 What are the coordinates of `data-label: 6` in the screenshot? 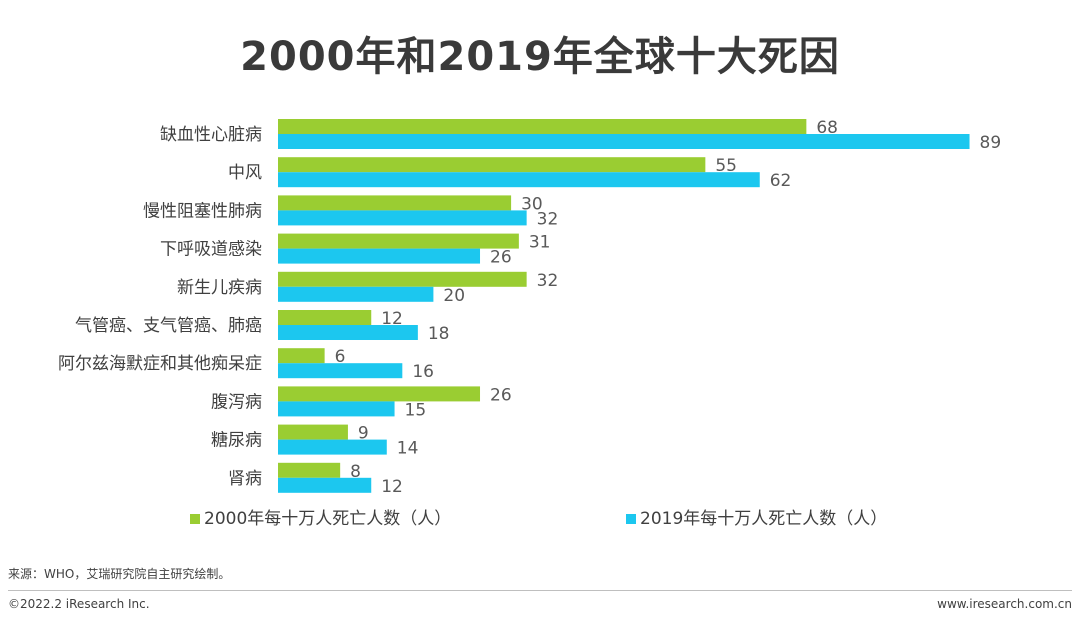 It's located at (340, 357).